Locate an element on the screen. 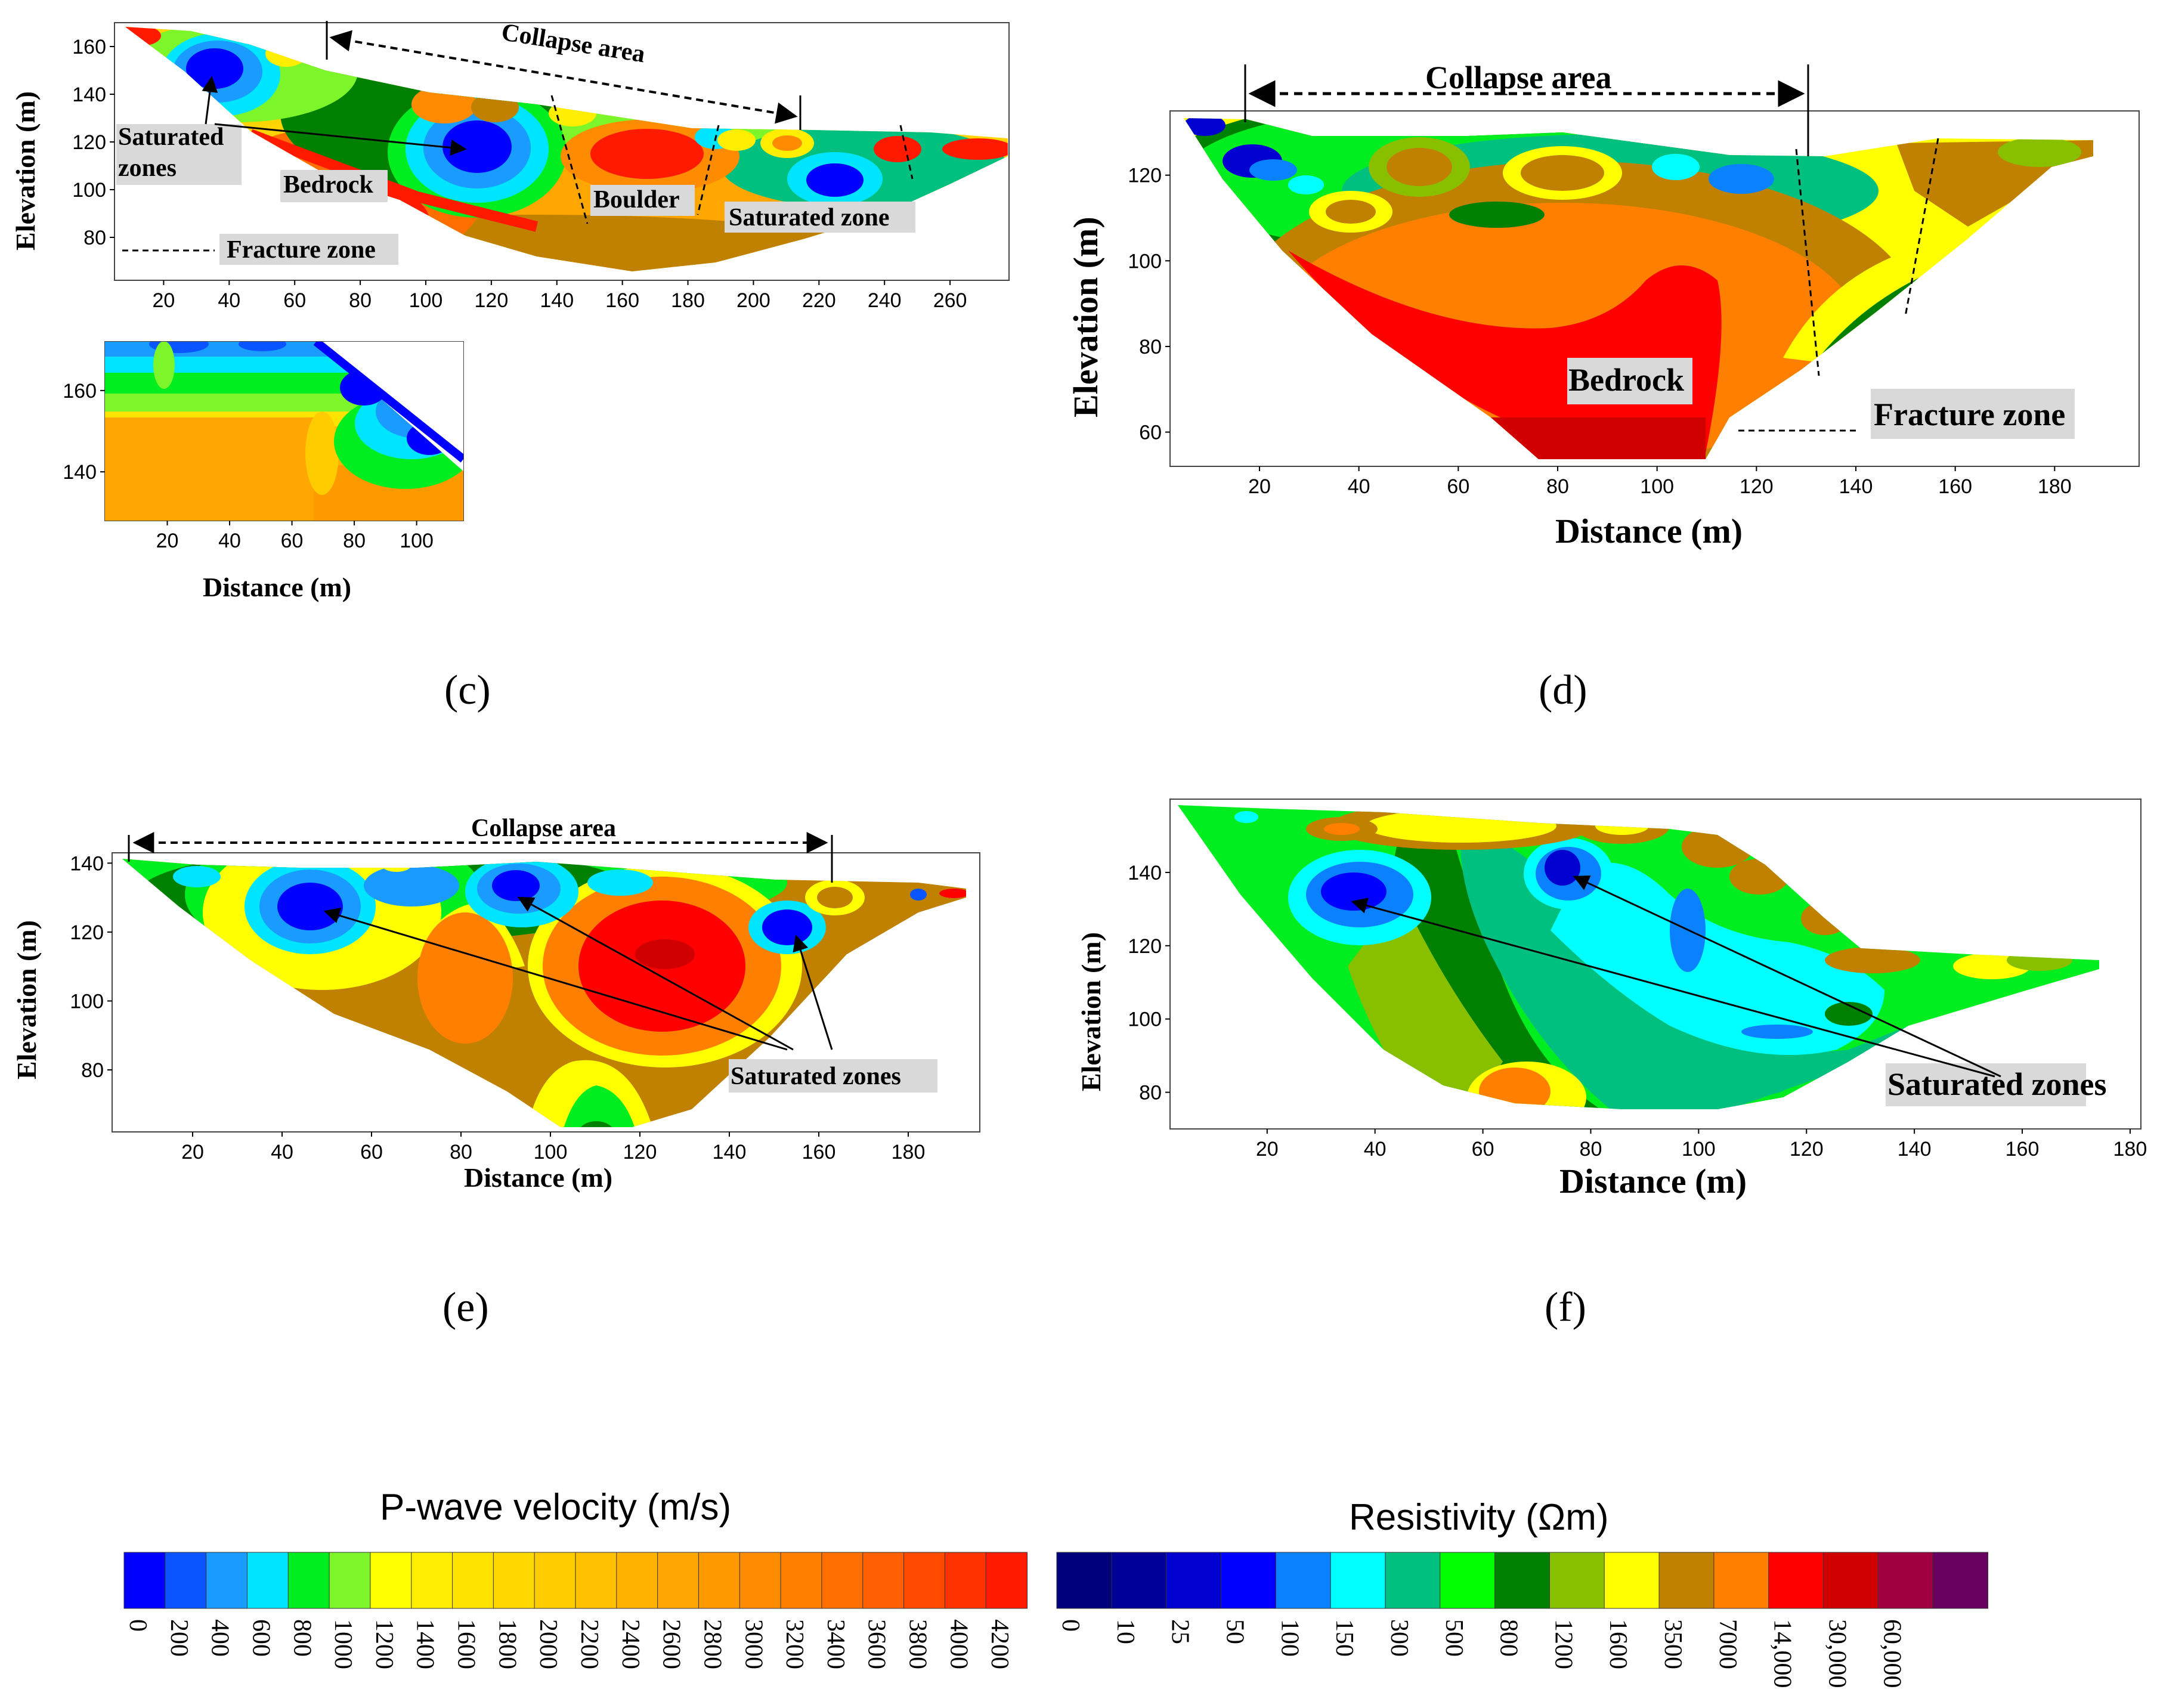  saturated-zones-bg-c is located at coordinates (179, 154).